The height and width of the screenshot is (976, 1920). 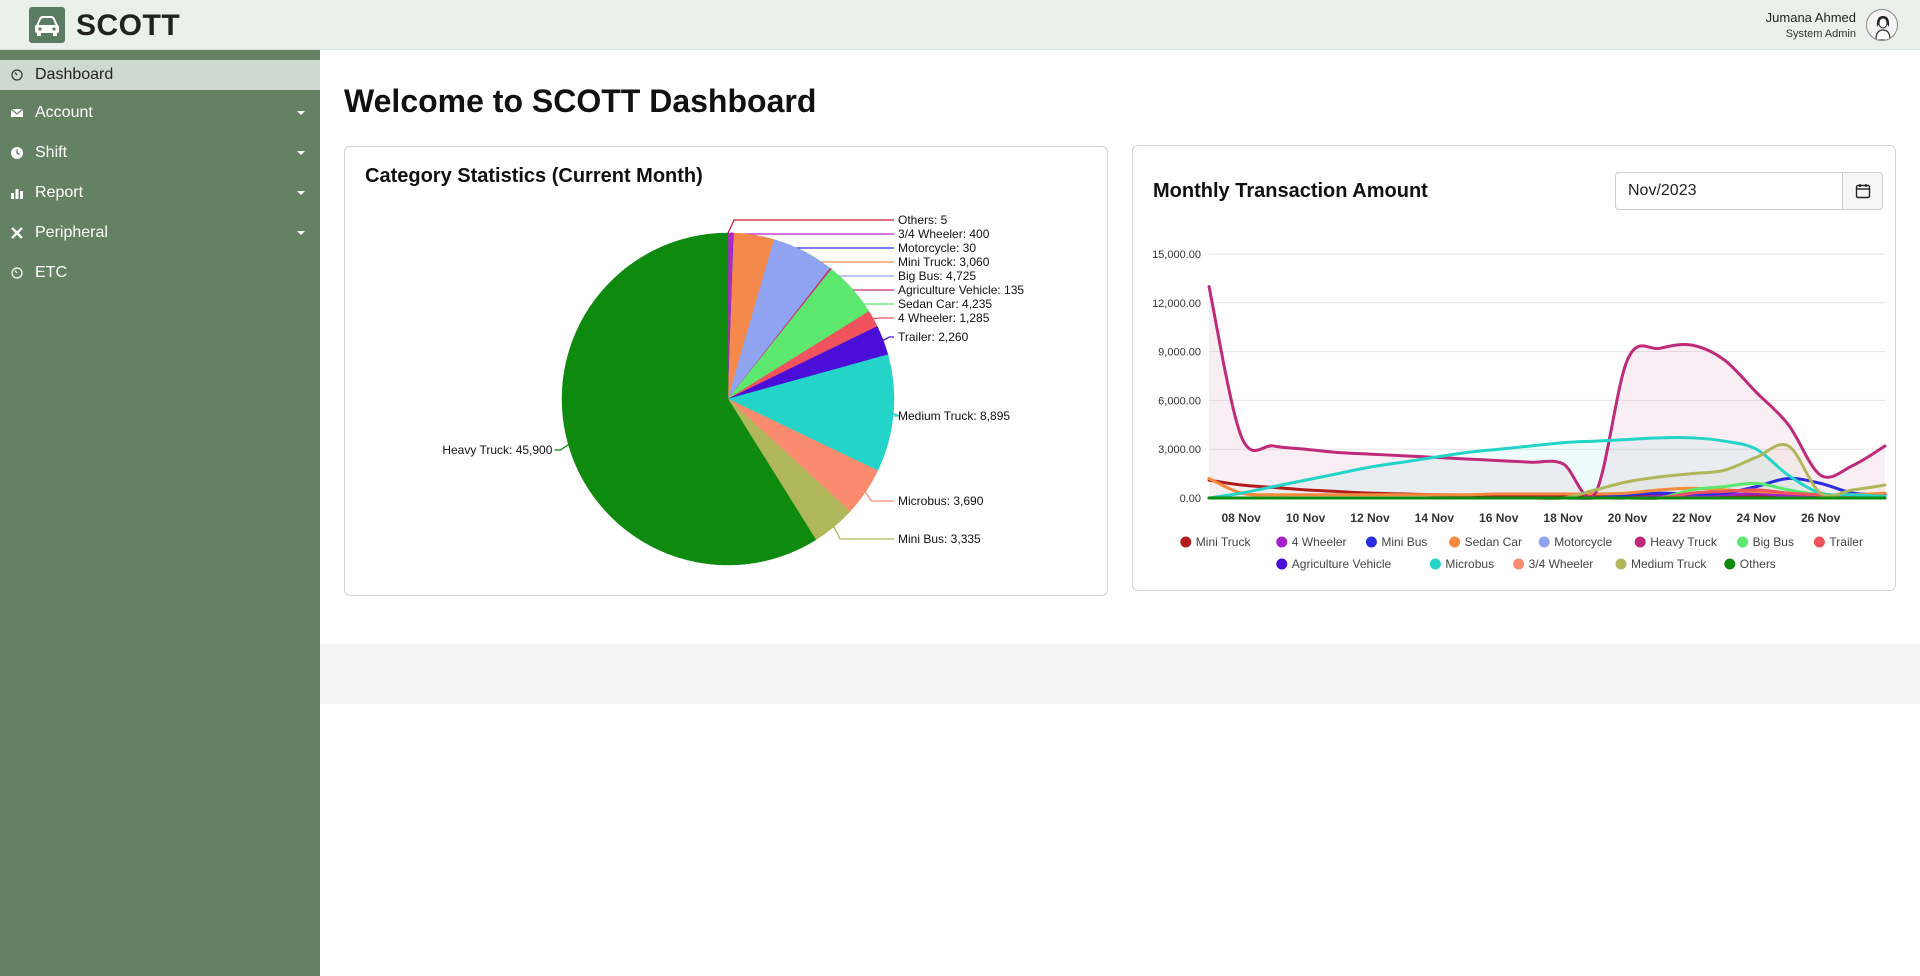 I want to click on pie-label: Mini Truck: 3,060, so click(x=944, y=262).